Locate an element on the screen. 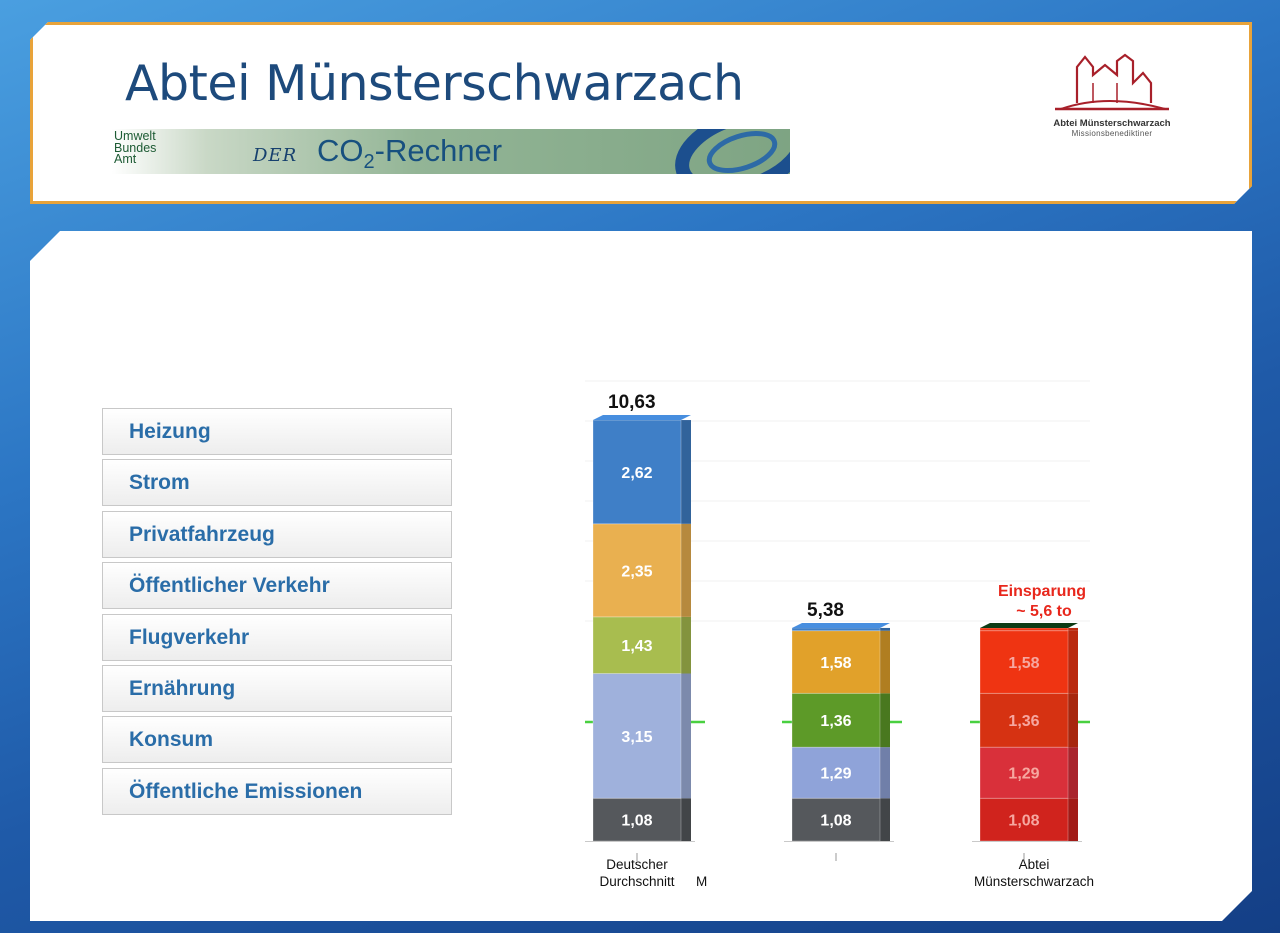 The image size is (1280, 933). logo-name: Abtei Münsterschwarzach is located at coordinates (1112, 123).